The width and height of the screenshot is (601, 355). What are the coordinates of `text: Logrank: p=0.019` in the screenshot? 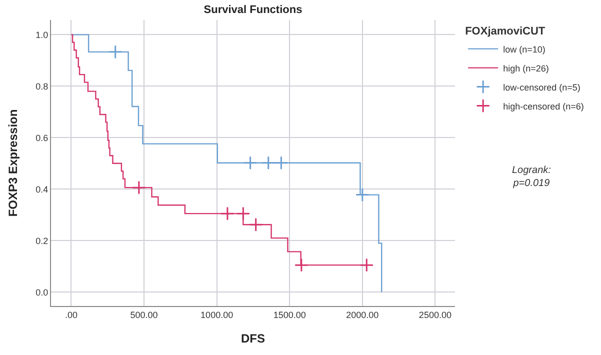 It's located at (532, 177).